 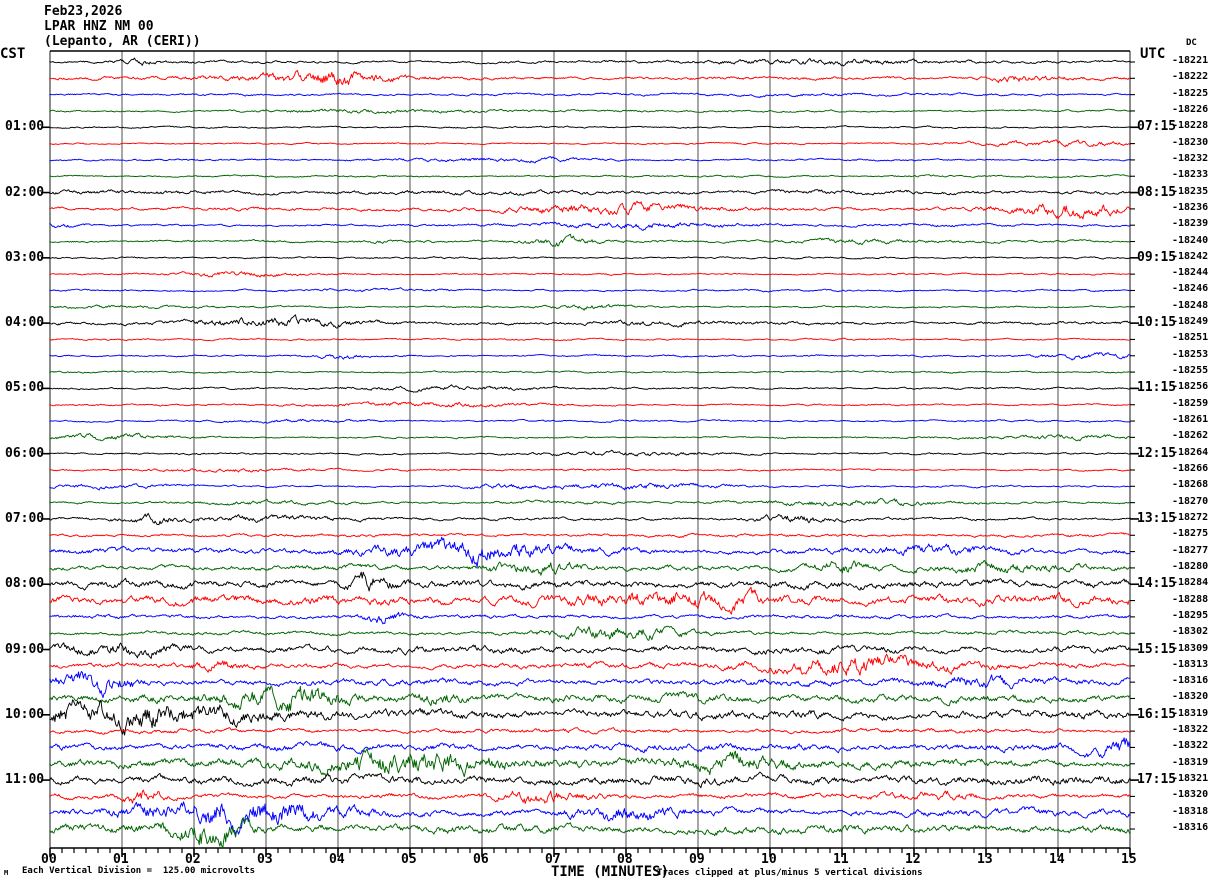 I want to click on x-tick-13: 13, so click(x=985, y=859).